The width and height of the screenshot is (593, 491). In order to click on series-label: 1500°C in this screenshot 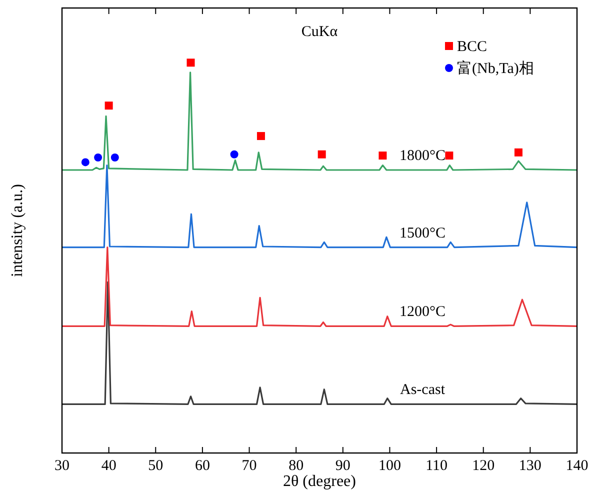, I will do `click(422, 233)`.